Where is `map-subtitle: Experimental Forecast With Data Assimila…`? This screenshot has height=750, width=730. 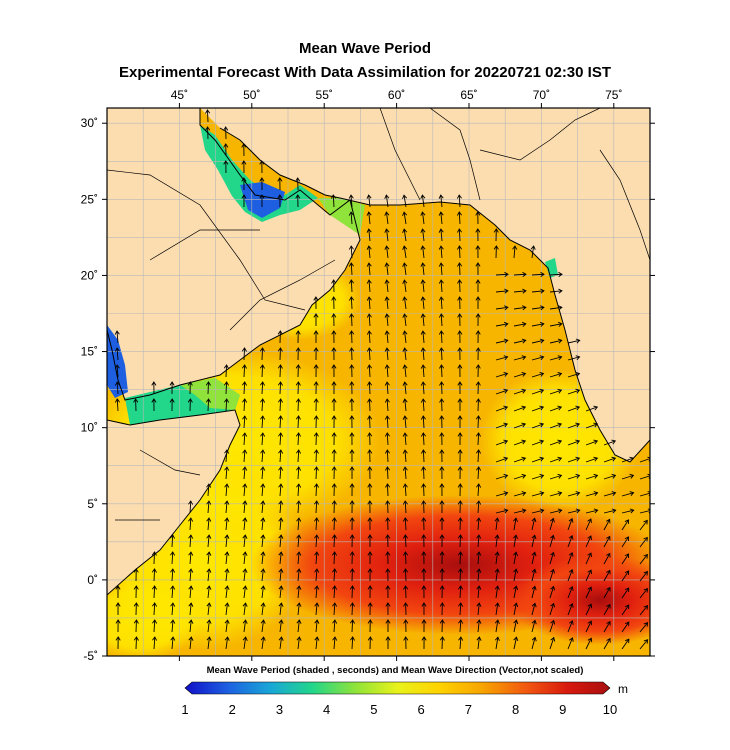 map-subtitle: Experimental Forecast With Data Assimila… is located at coordinates (365, 72).